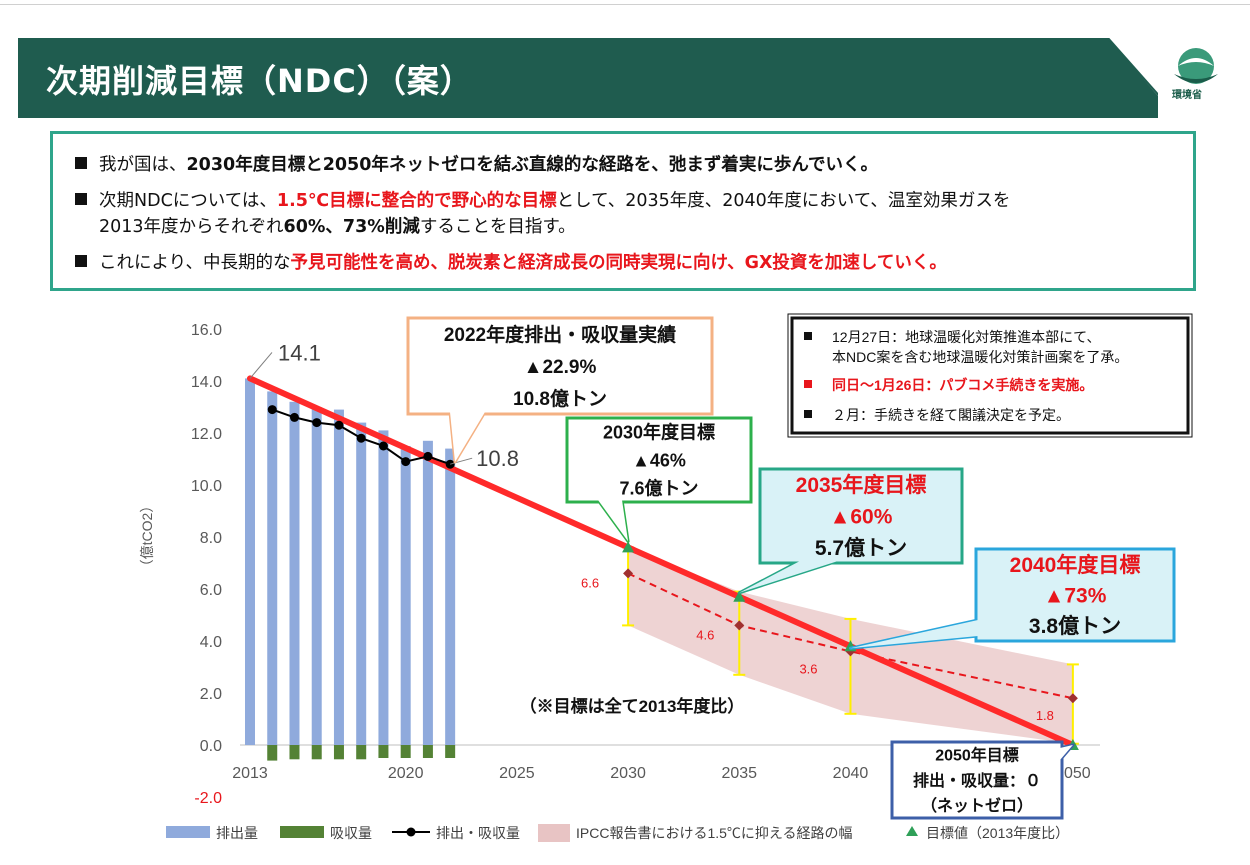 The height and width of the screenshot is (865, 1250). I want to click on y-tick-label: -2.0, so click(208, 798).